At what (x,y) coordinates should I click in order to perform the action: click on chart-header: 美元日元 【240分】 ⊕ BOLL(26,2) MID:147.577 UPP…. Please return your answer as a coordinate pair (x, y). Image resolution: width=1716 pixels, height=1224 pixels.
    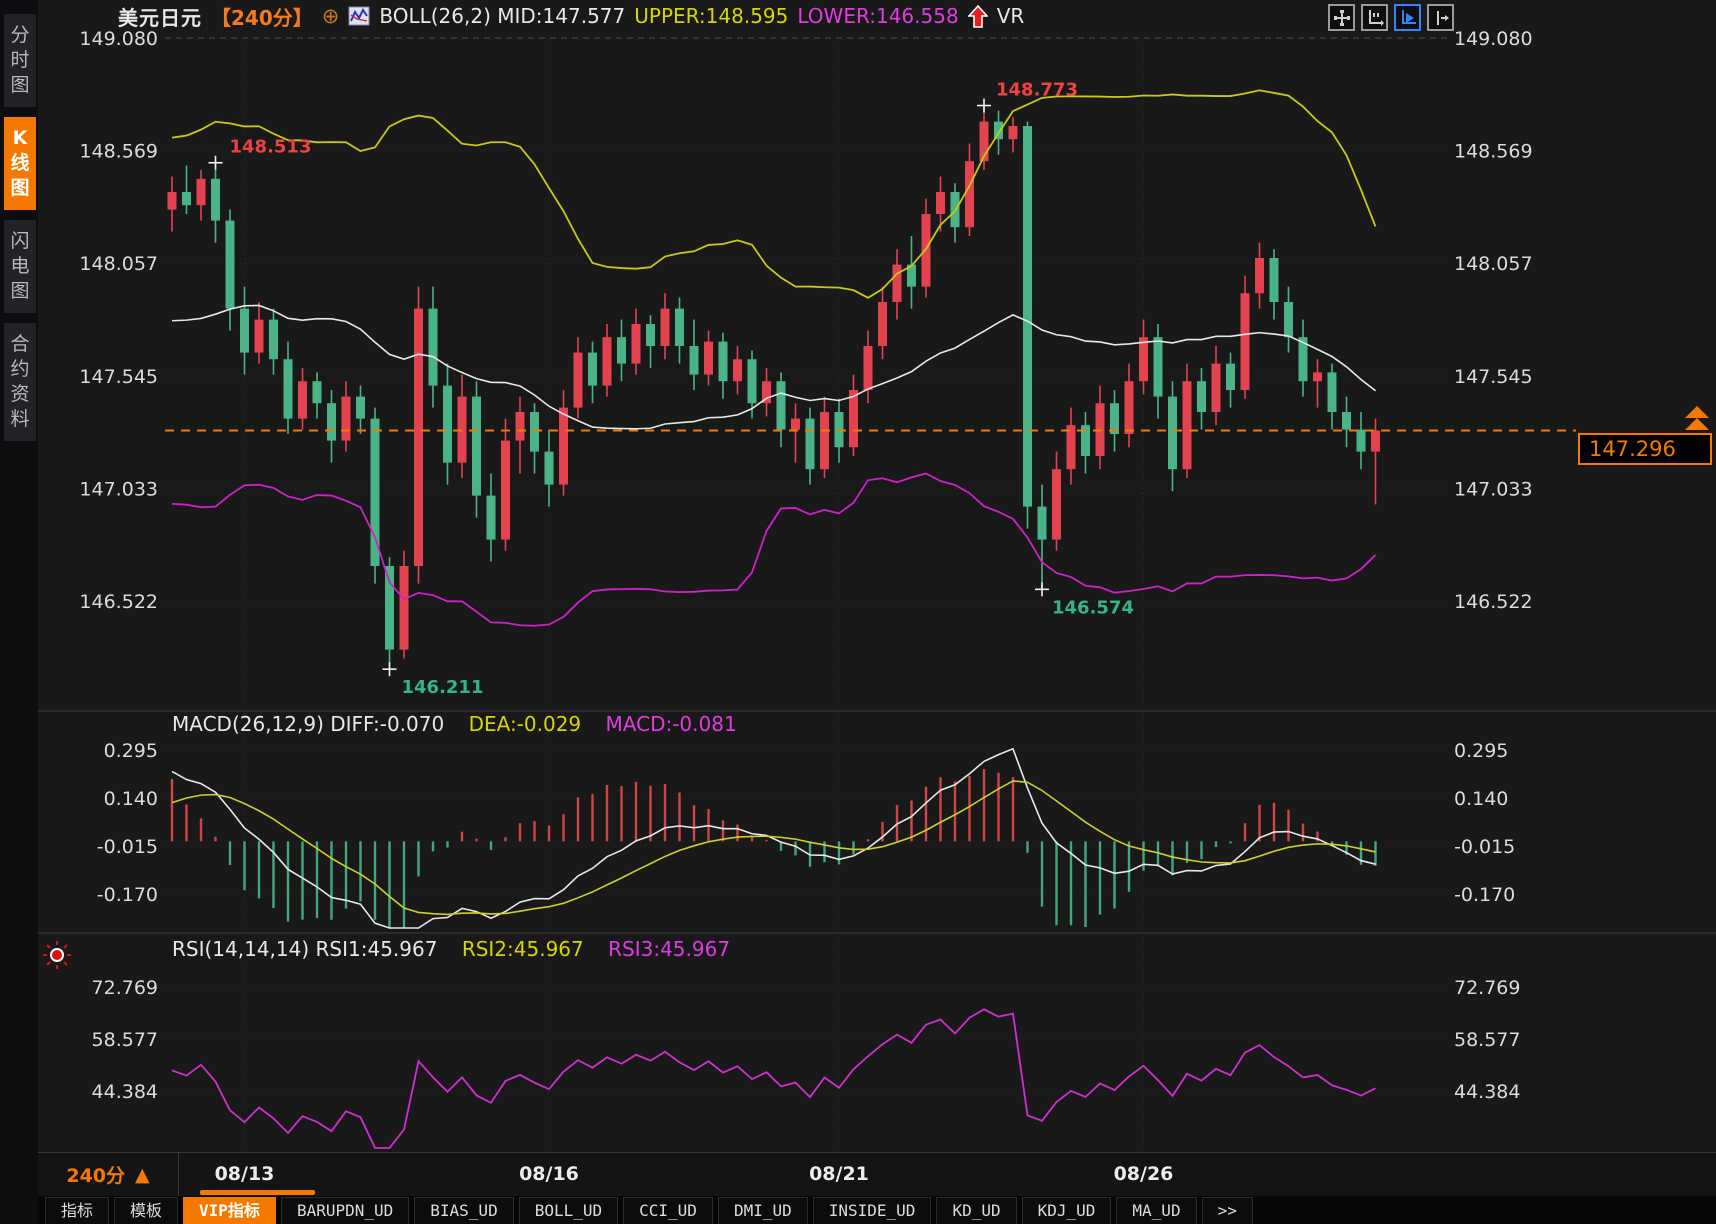
    Looking at the image, I should click on (571, 16).